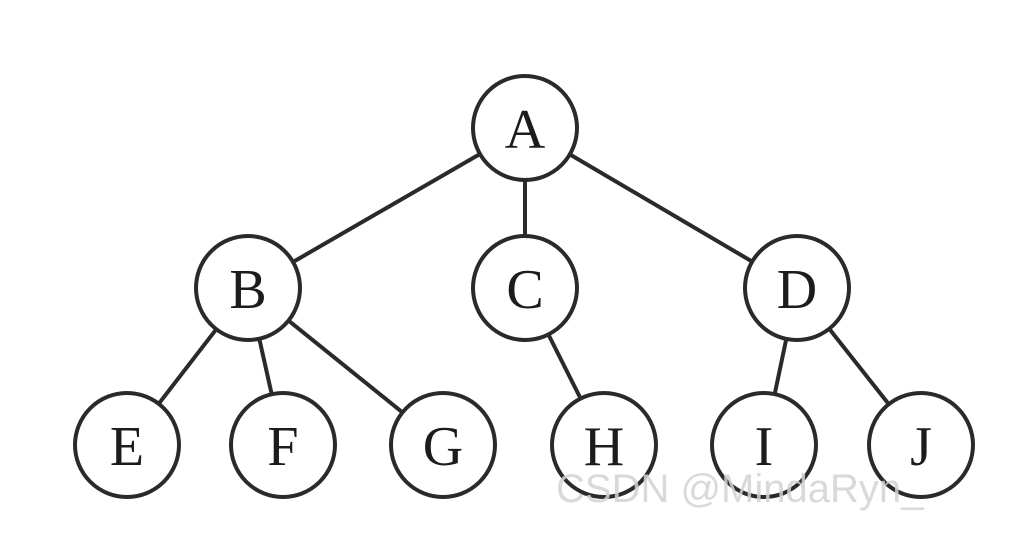  I want to click on watermark-text: CSDN @MindaRyn_, so click(740, 489).